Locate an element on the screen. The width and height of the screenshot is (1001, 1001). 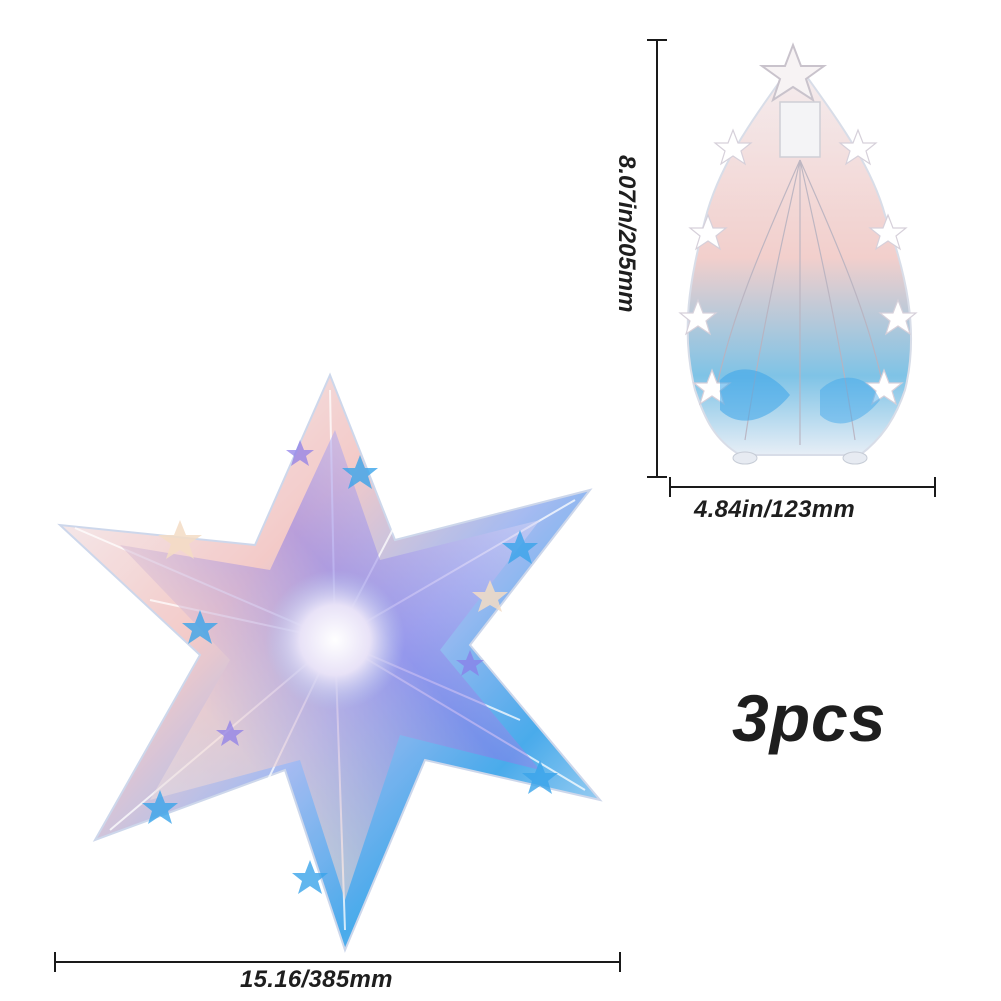
open-width-label: 15.16/385mm is located at coordinates (316, 979).